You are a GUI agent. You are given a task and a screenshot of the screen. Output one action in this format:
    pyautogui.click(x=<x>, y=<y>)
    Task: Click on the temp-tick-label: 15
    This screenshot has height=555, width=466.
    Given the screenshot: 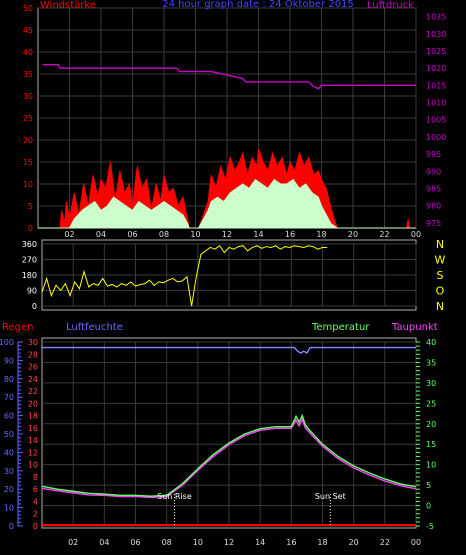 What is the action you would take?
    pyautogui.click(x=431, y=444)
    